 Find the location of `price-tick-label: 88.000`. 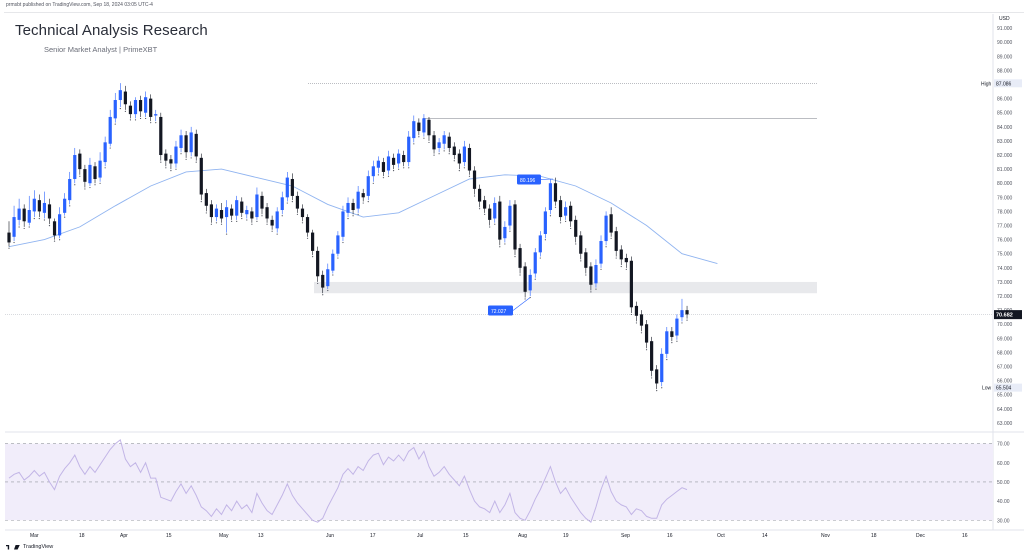

price-tick-label: 88.000 is located at coordinates (1005, 71).